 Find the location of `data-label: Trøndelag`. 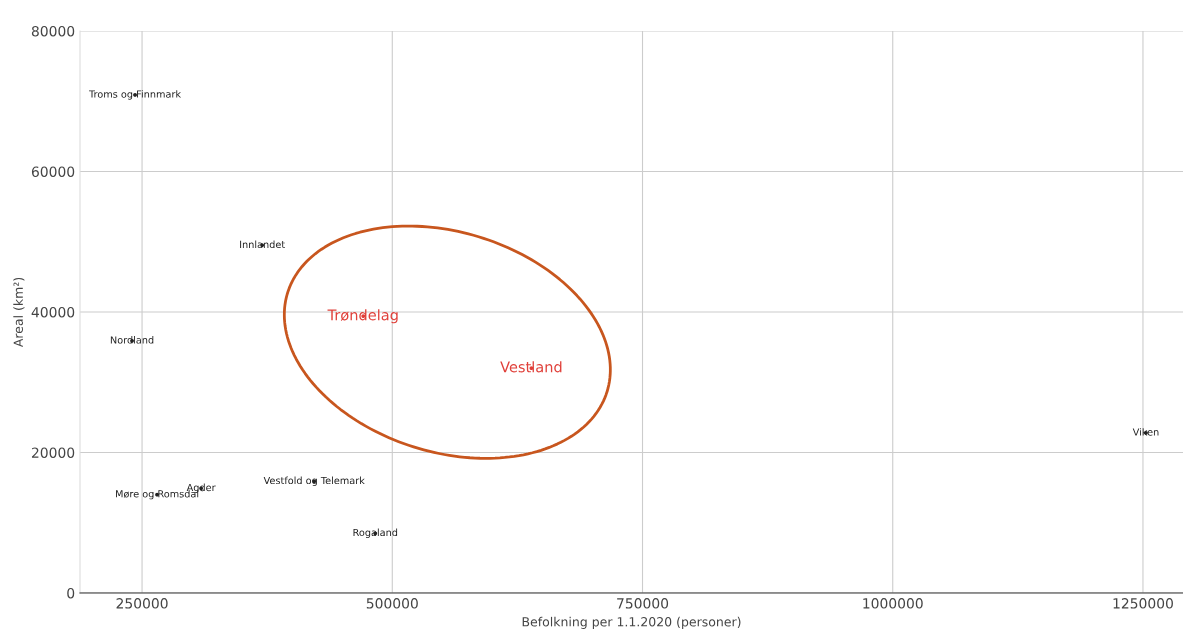

data-label: Trøndelag is located at coordinates (362, 316).